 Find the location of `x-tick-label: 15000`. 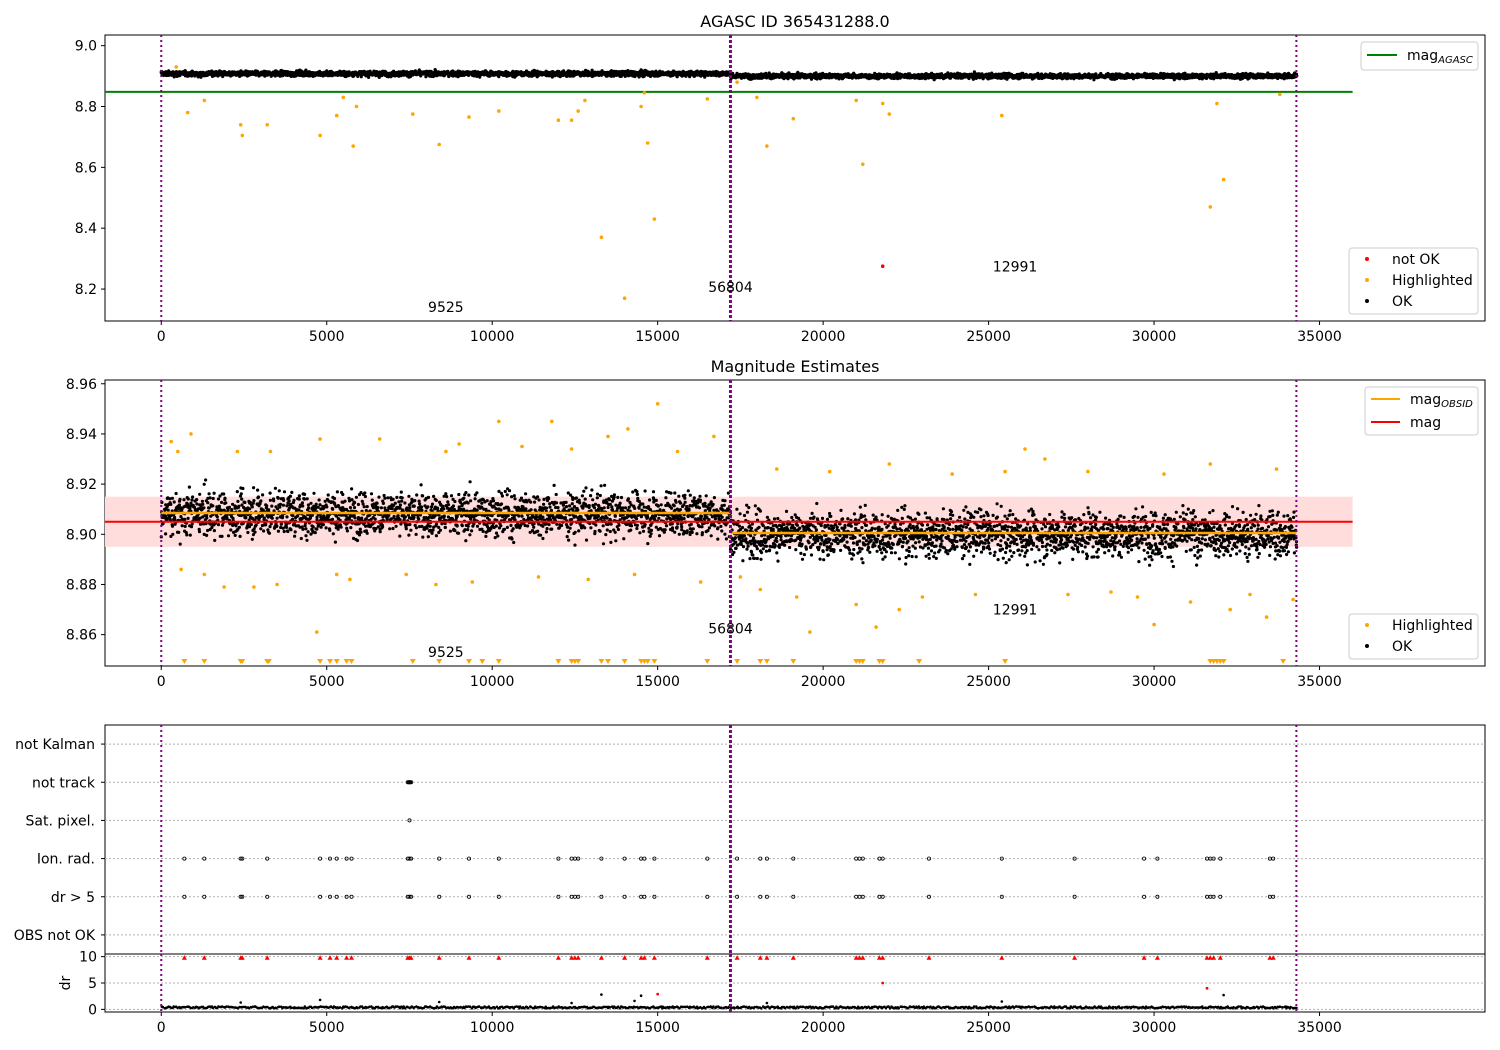

x-tick-label: 15000 is located at coordinates (657, 337).